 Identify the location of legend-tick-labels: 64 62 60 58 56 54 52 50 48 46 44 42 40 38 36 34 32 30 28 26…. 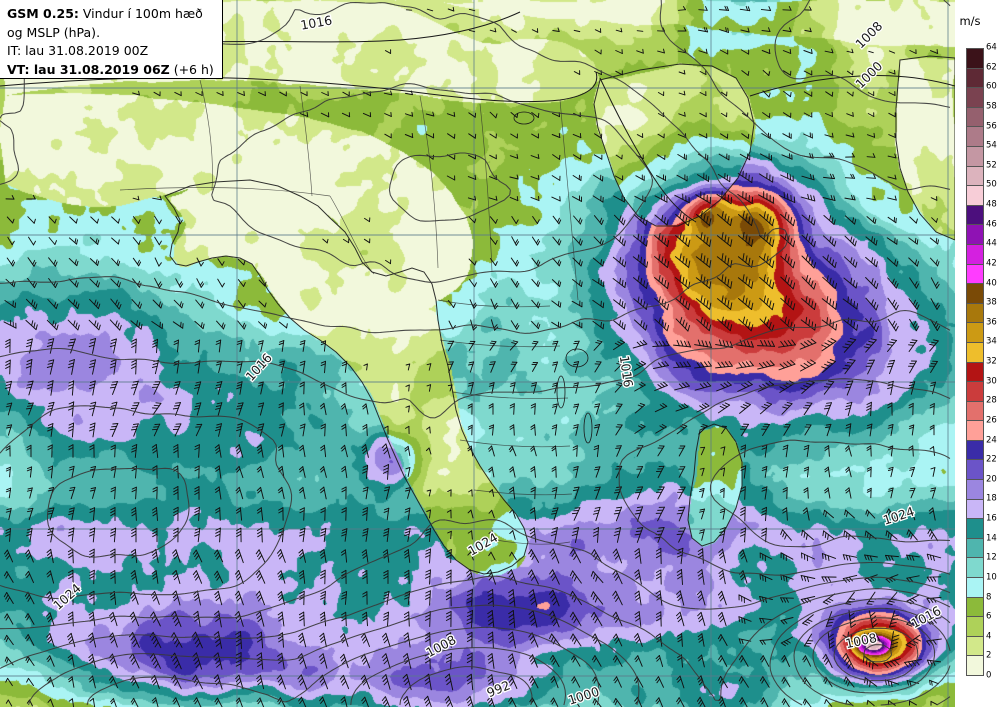
(993, 361).